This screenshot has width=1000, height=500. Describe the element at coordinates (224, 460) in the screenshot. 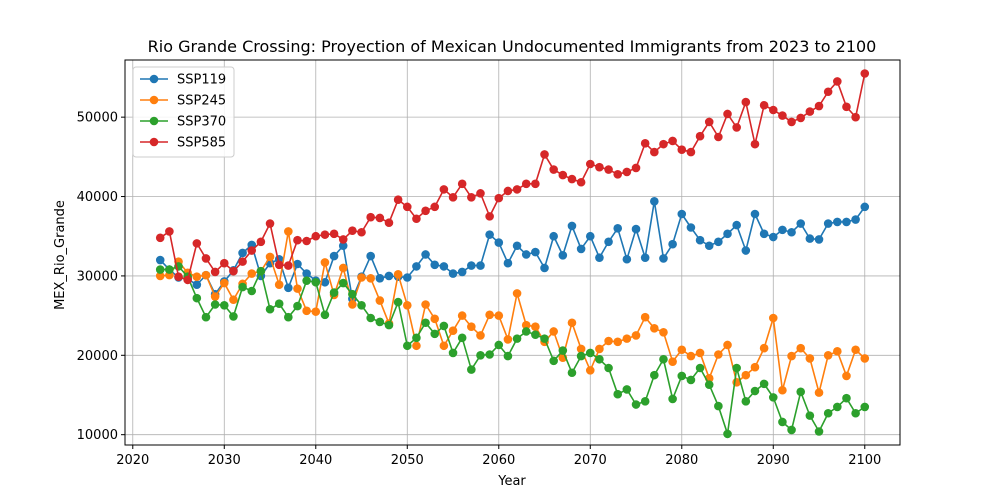

I see `x-tick-label: 2030` at that location.